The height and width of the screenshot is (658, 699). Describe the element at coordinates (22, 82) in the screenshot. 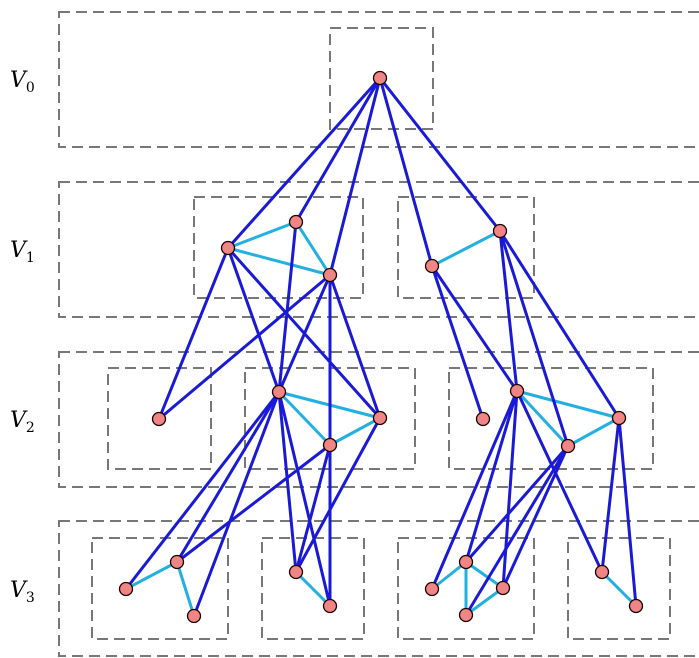

I see `level-label-v0: V0` at that location.